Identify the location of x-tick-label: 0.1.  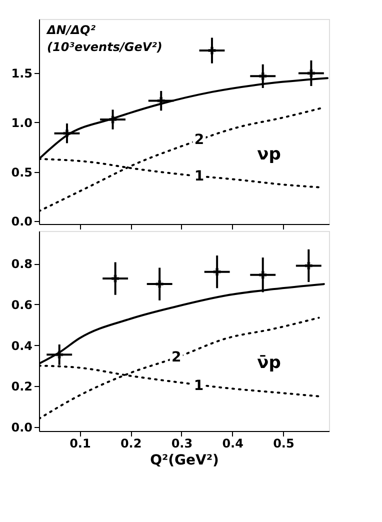
(80, 443).